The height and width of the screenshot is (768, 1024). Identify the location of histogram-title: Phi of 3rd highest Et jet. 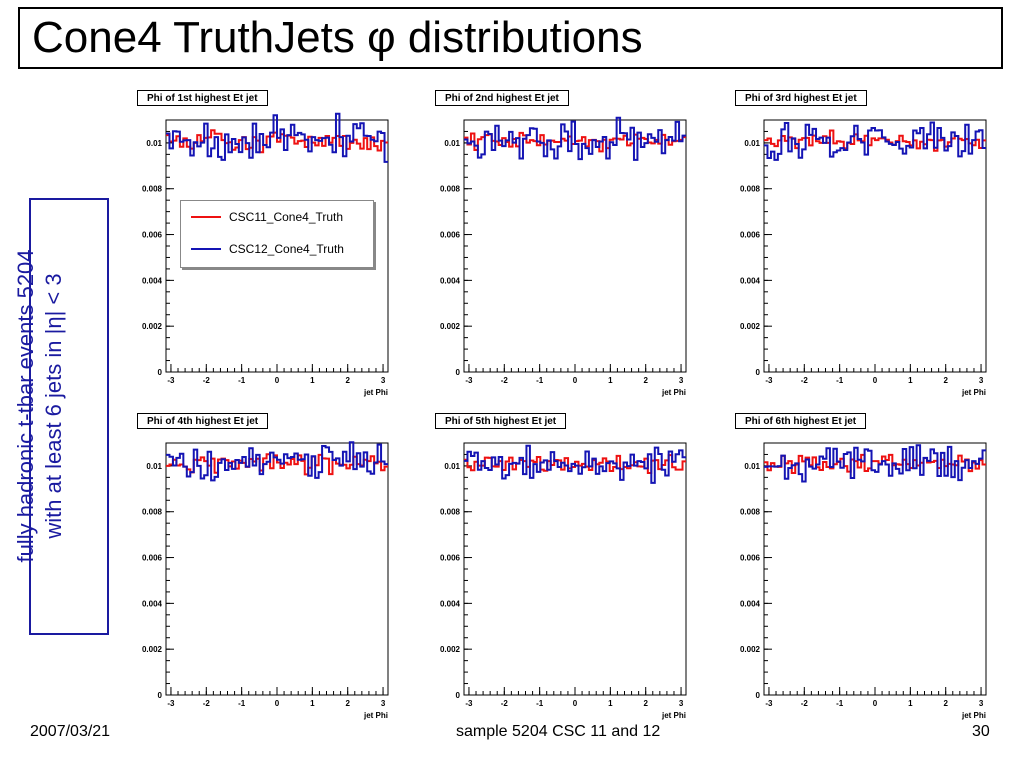
(801, 98).